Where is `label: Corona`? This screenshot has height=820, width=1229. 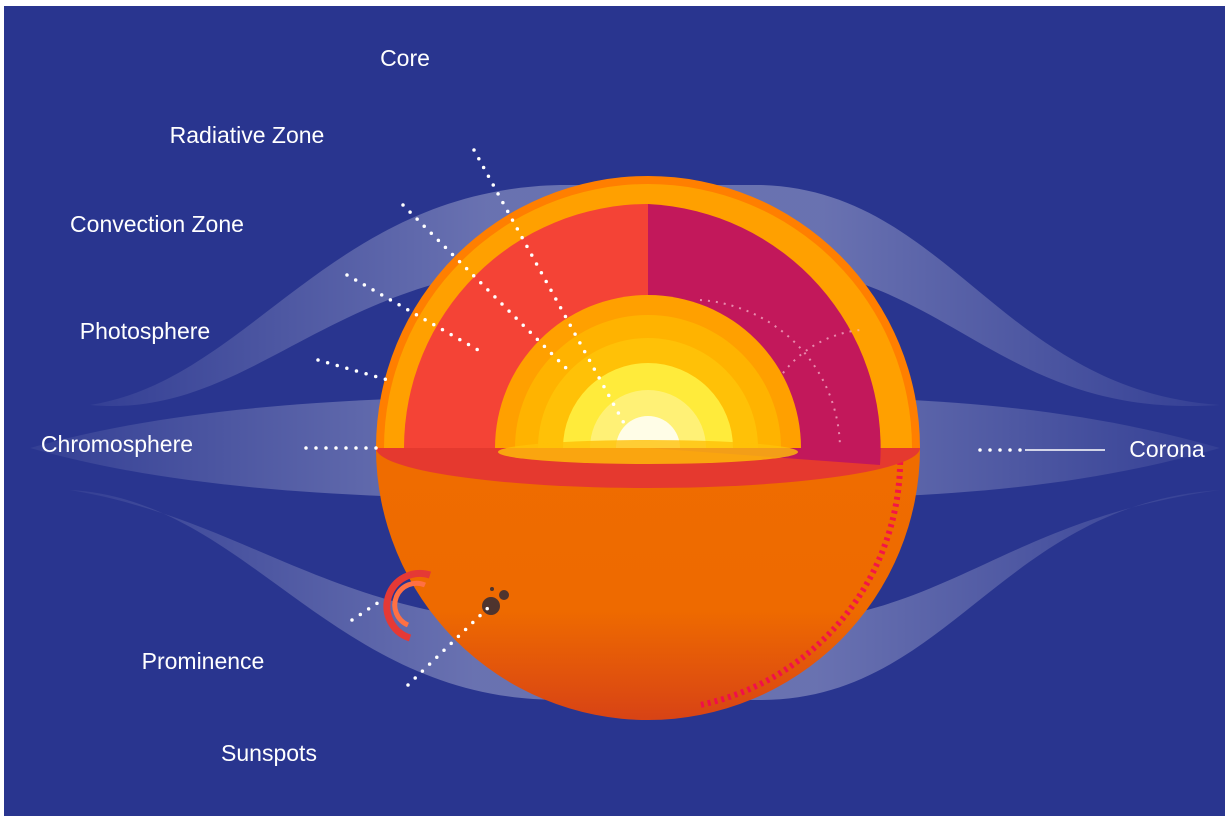
label: Corona is located at coordinates (1167, 449).